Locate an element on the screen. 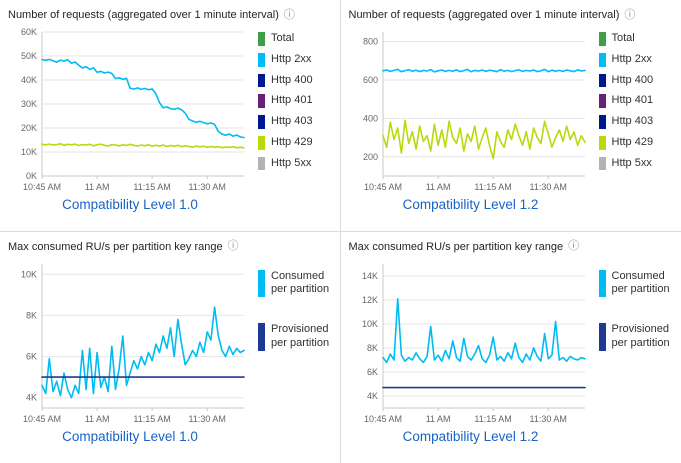 The width and height of the screenshot is (681, 463). legend-label: Http 429 is located at coordinates (632, 141).